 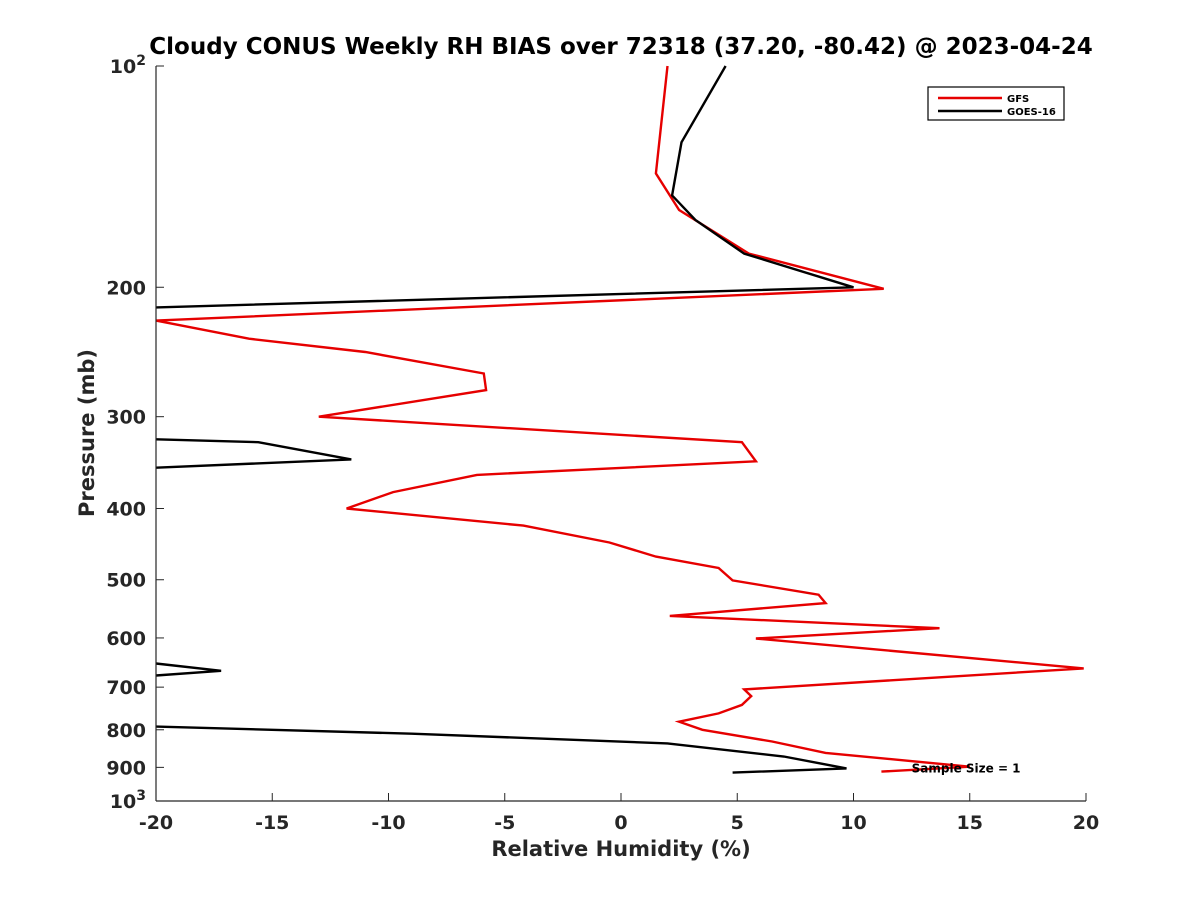 I want to click on y-axis-label: Pressure (mb), so click(x=87, y=433).